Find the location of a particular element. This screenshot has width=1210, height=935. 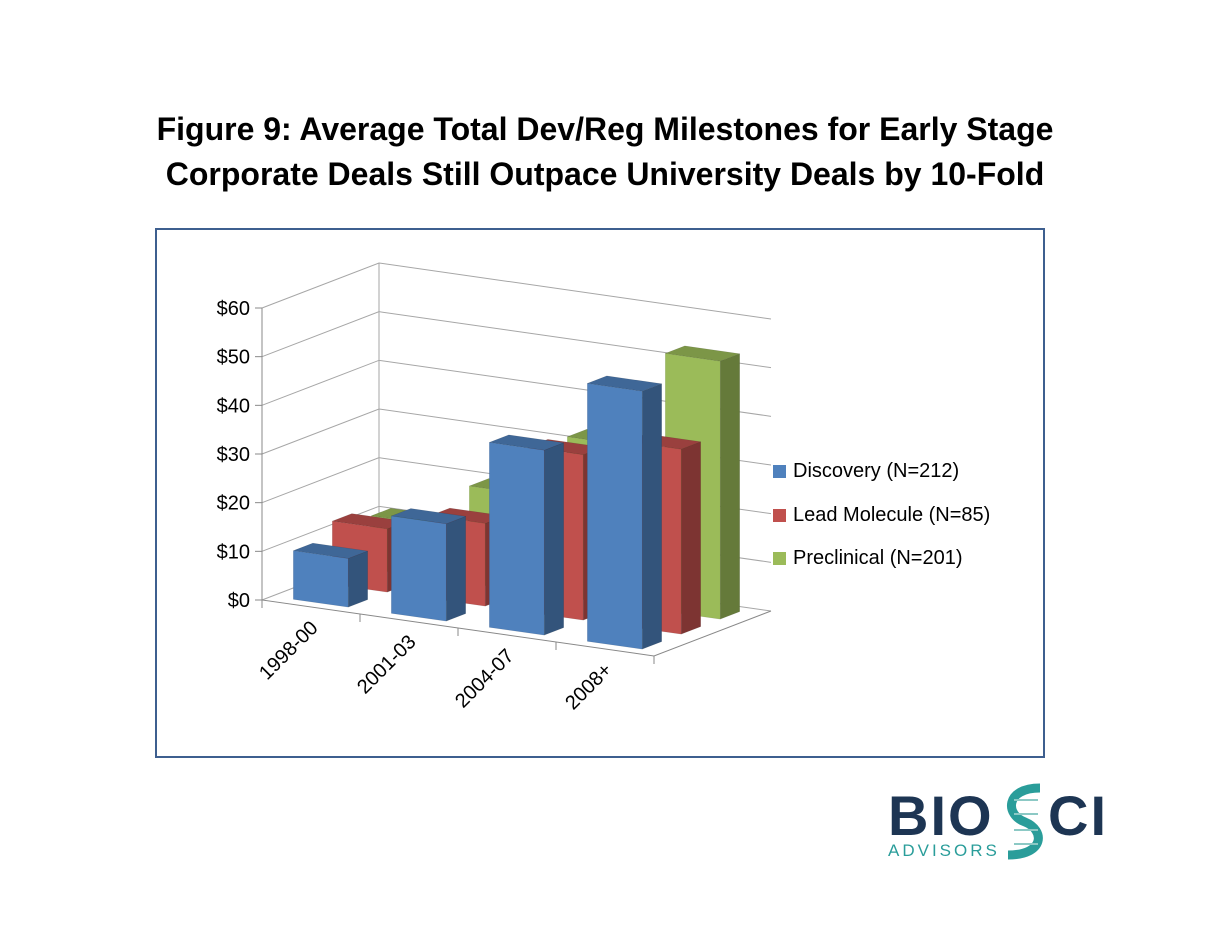

y-tick-label: $50 is located at coordinates (233, 358).